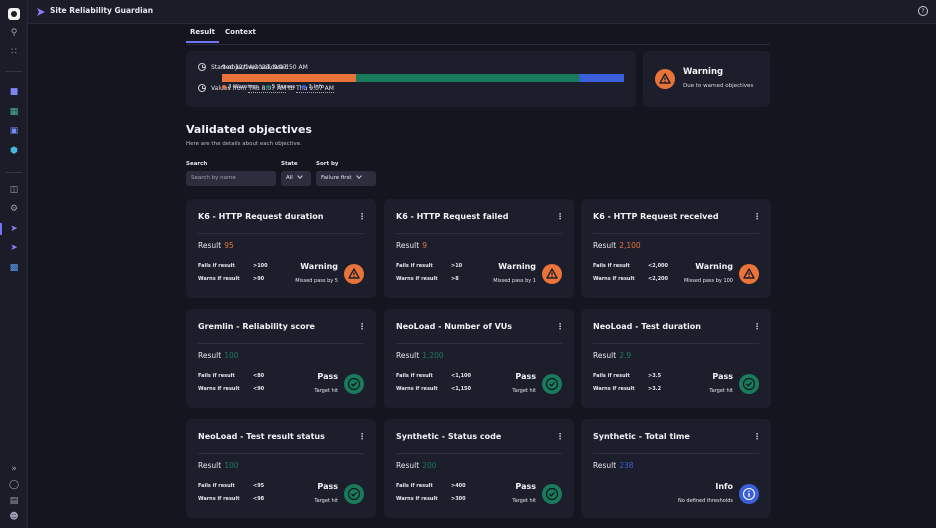 The width and height of the screenshot is (936, 528). What do you see at coordinates (14, 92) in the screenshot?
I see `cube-icon: ■` at bounding box center [14, 92].